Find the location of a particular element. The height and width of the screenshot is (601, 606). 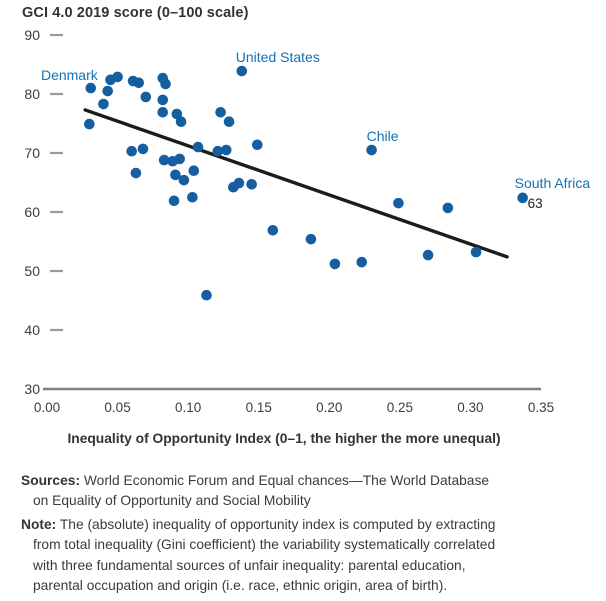

x-tick-label: 0.00 is located at coordinates (47, 407).